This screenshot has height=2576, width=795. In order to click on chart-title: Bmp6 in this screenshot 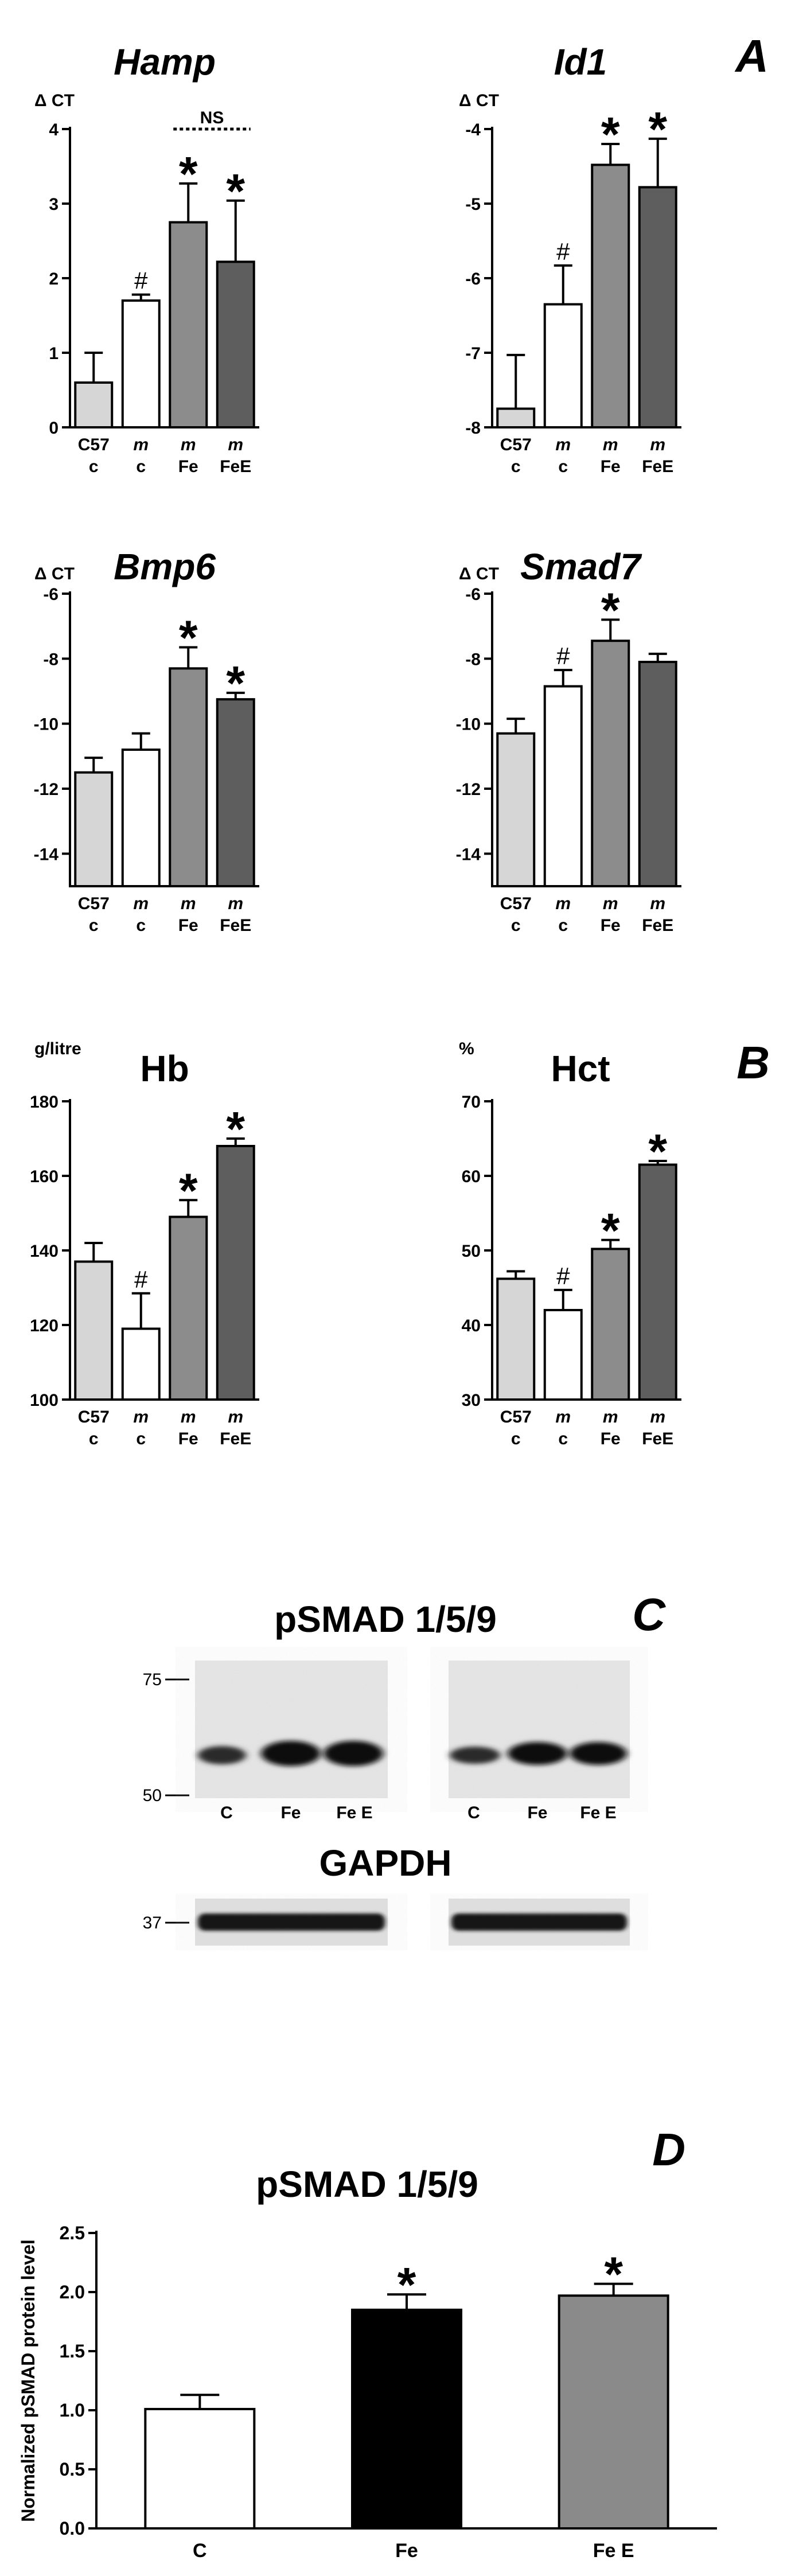, I will do `click(165, 567)`.